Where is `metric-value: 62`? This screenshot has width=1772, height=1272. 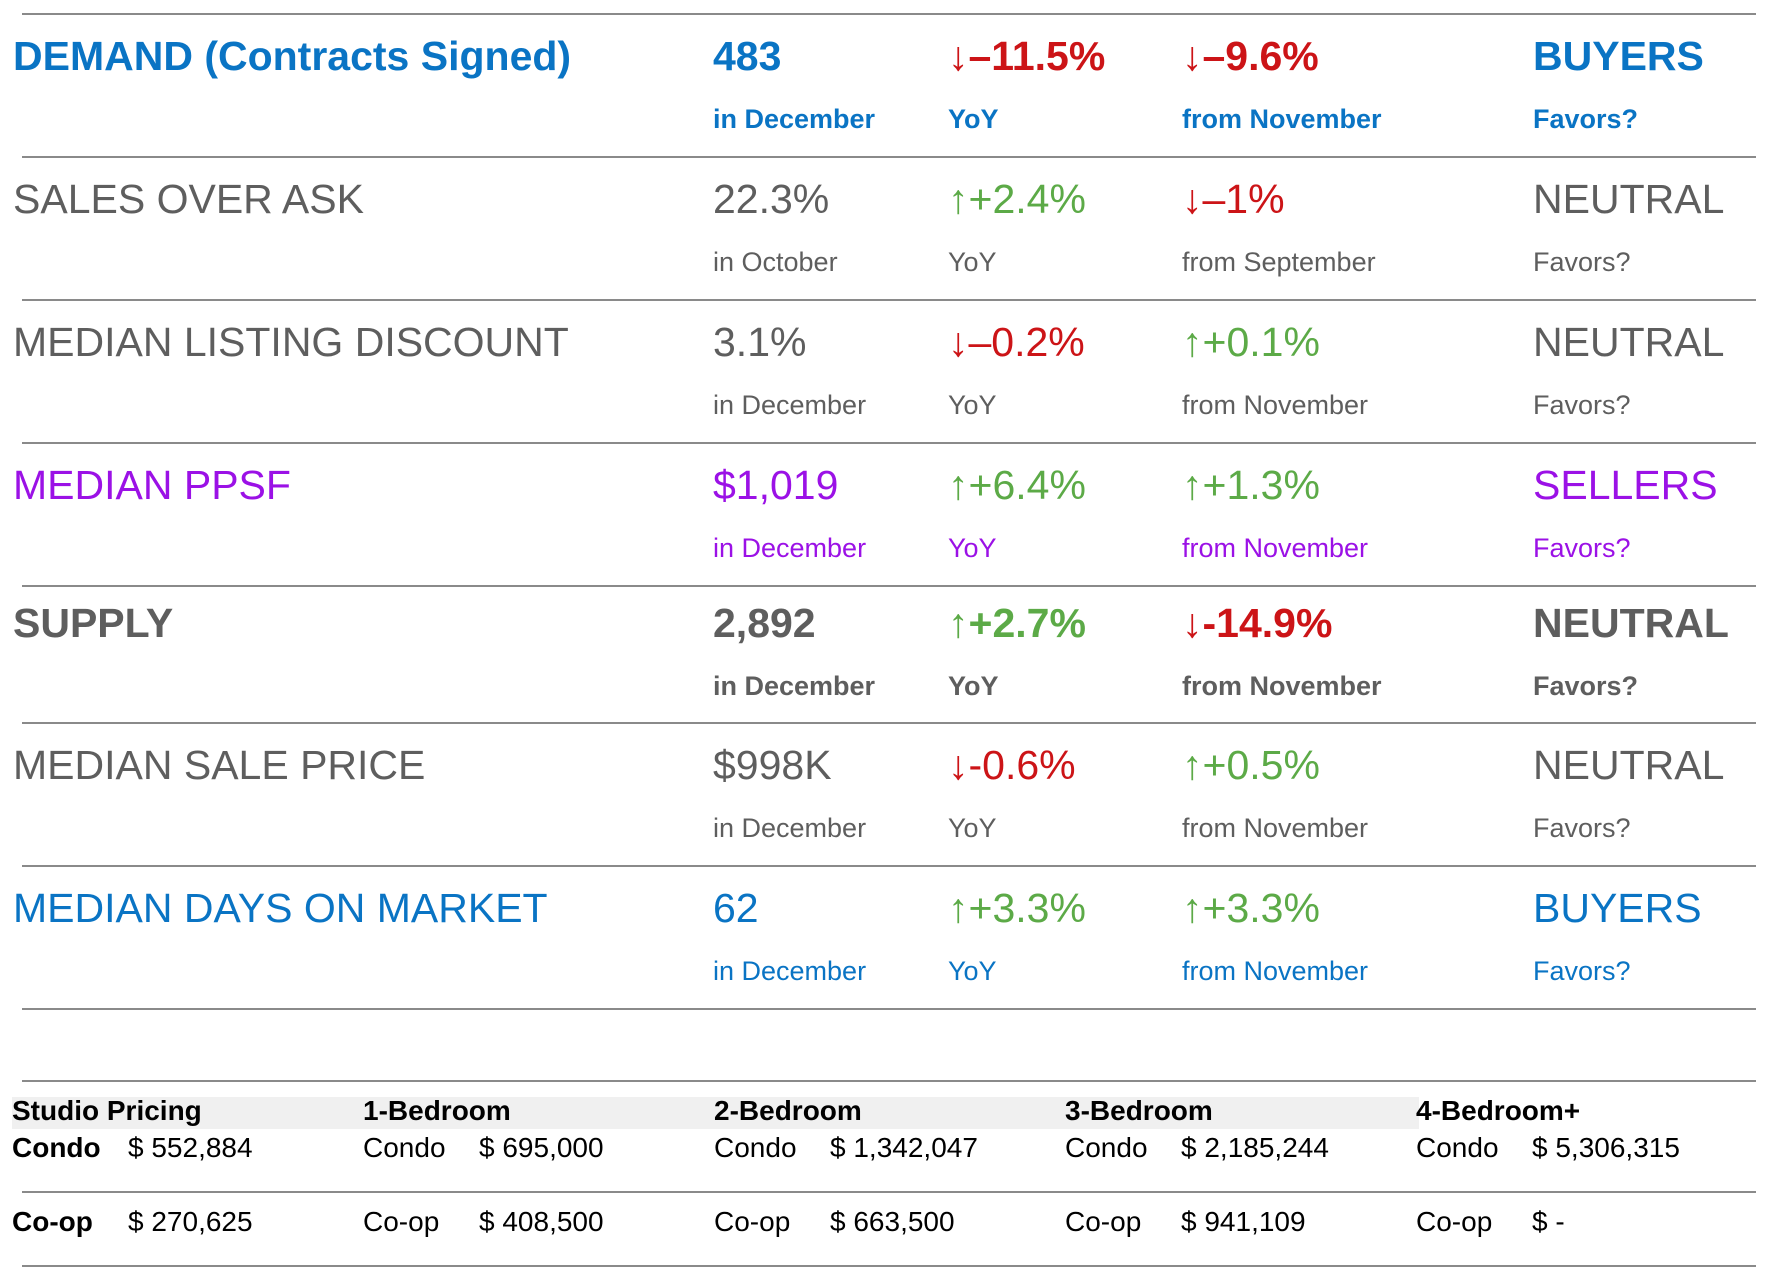
metric-value: 62 is located at coordinates (736, 908).